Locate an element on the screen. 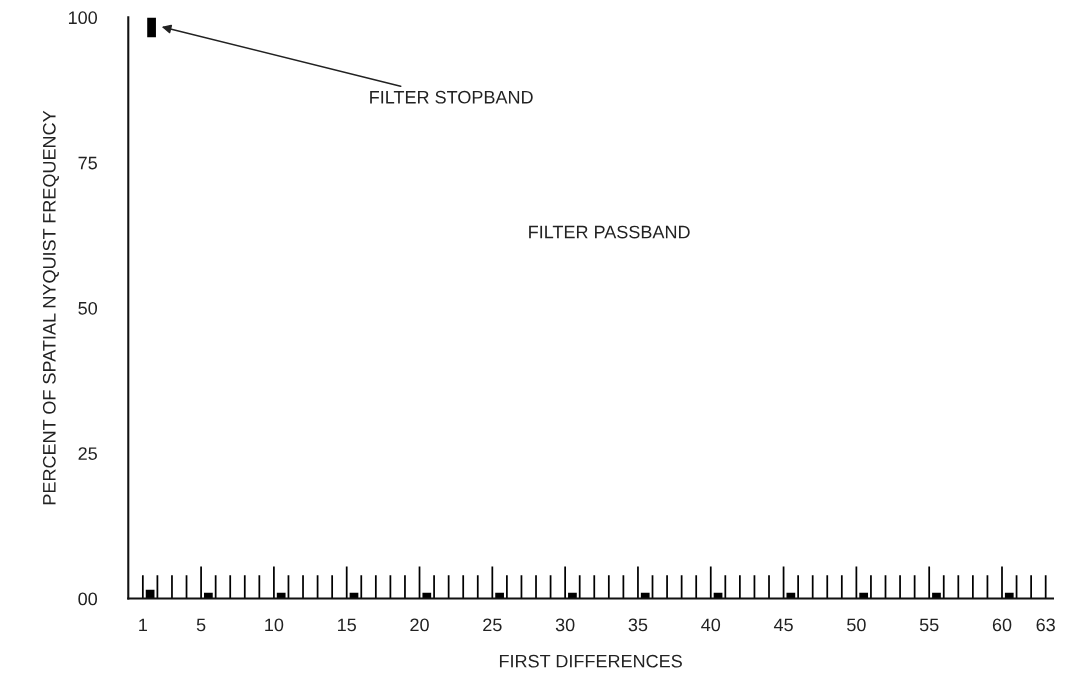  y-tick-label: 50 is located at coordinates (88, 308).